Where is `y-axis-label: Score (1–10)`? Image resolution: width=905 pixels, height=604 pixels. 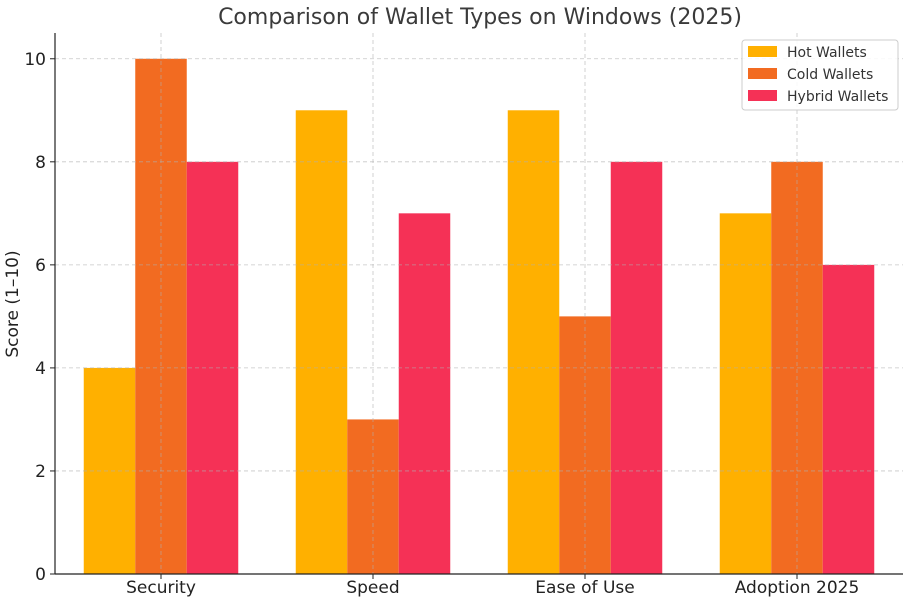 y-axis-label: Score (1–10) is located at coordinates (13, 303).